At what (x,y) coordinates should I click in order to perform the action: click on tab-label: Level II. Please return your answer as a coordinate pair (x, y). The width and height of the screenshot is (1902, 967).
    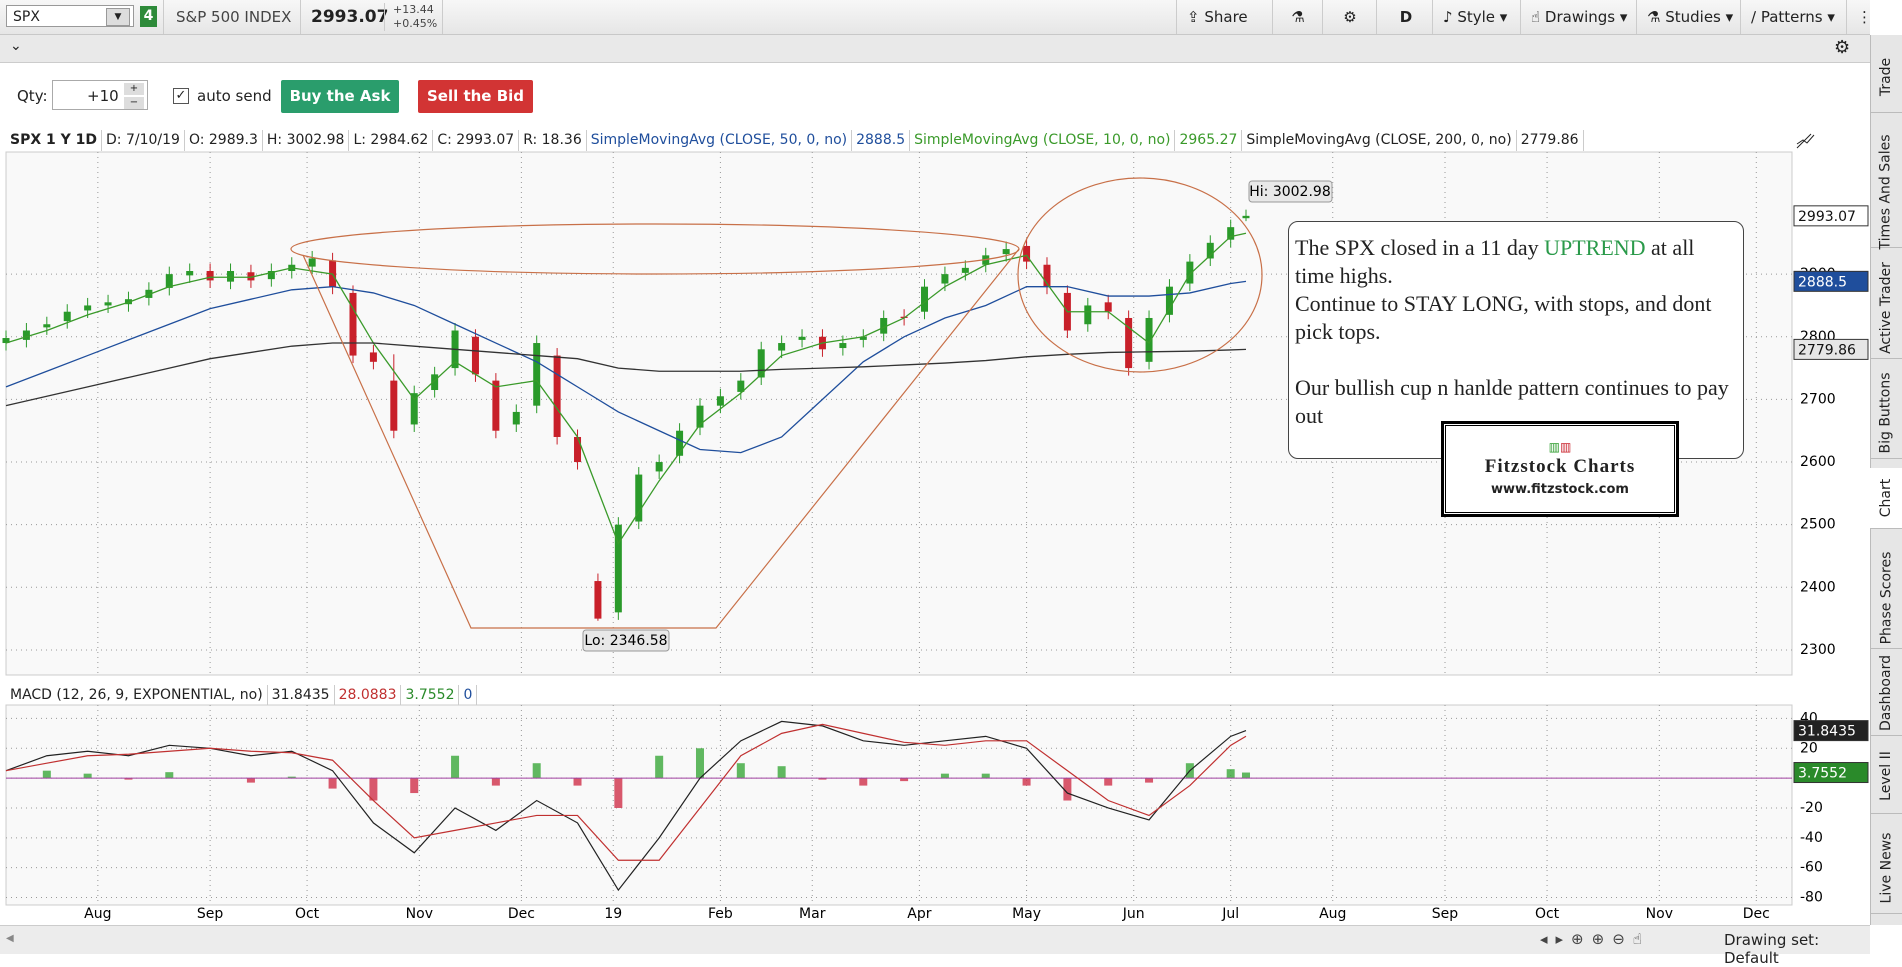
    Looking at the image, I should click on (1886, 775).